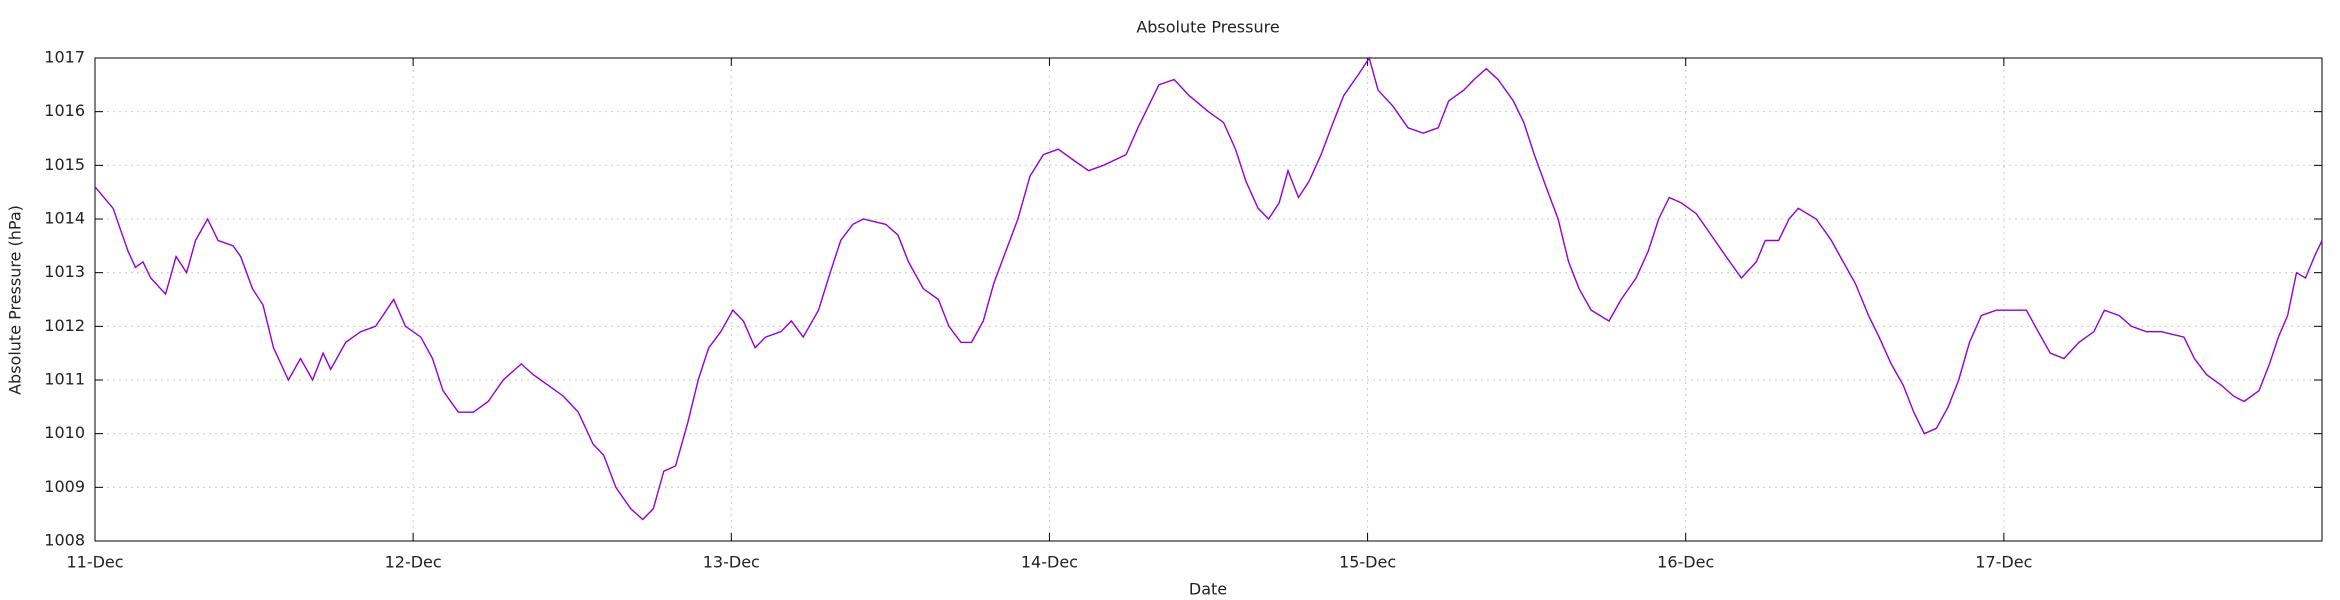 This screenshot has height=600, width=2340. What do you see at coordinates (64, 110) in the screenshot?
I see `y-tick-label: 1016` at bounding box center [64, 110].